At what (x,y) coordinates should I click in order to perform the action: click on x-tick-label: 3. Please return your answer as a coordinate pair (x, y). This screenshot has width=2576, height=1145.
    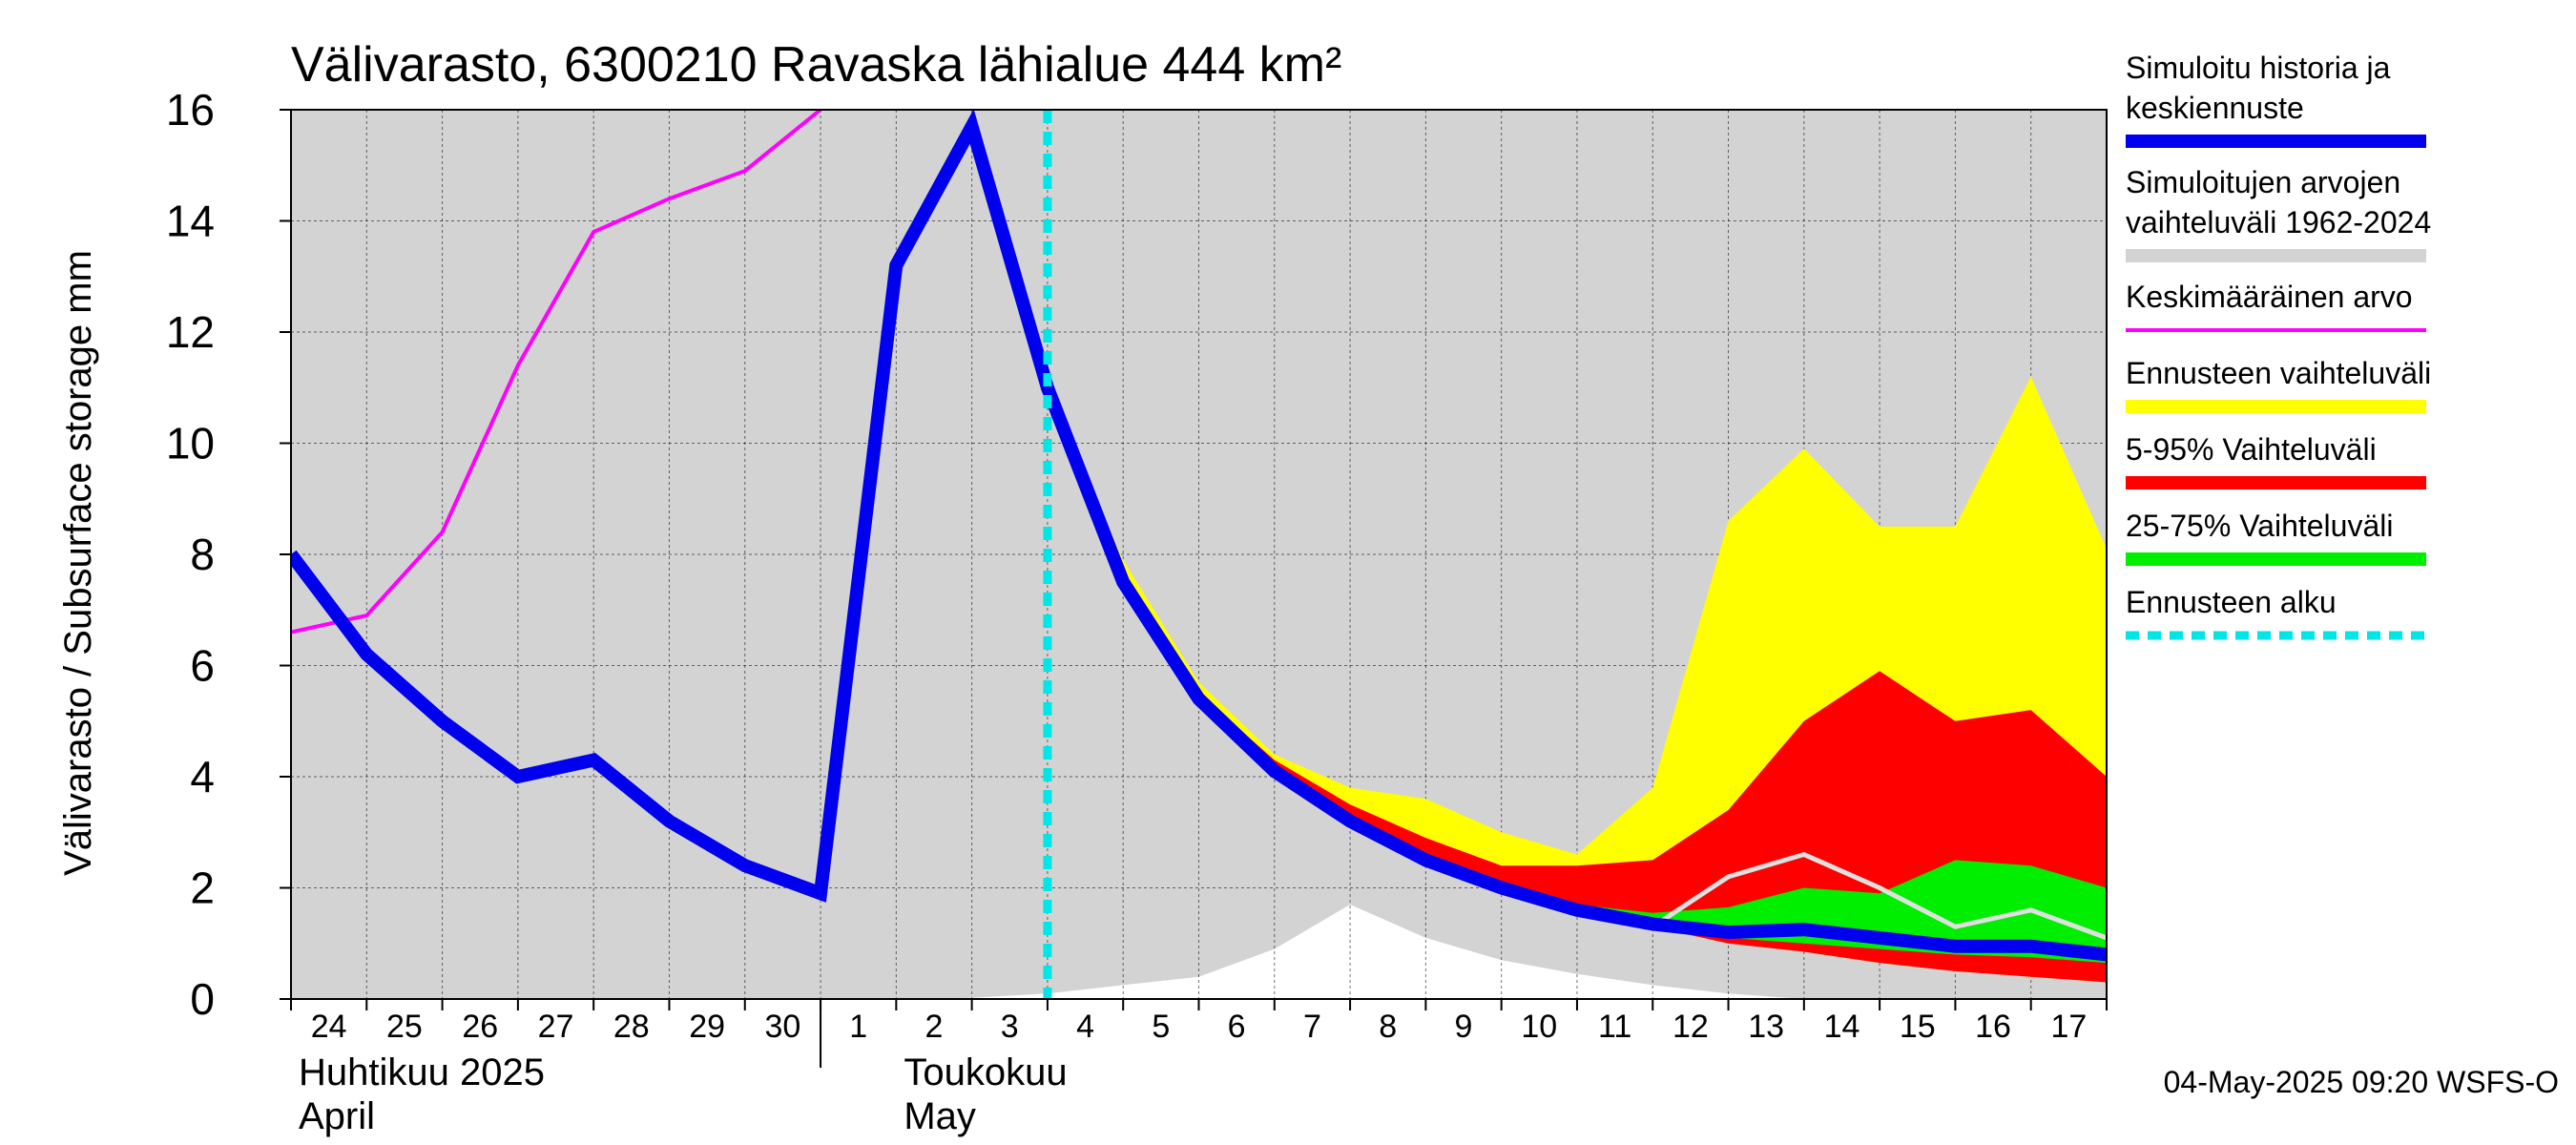
    Looking at the image, I should click on (1010, 1027).